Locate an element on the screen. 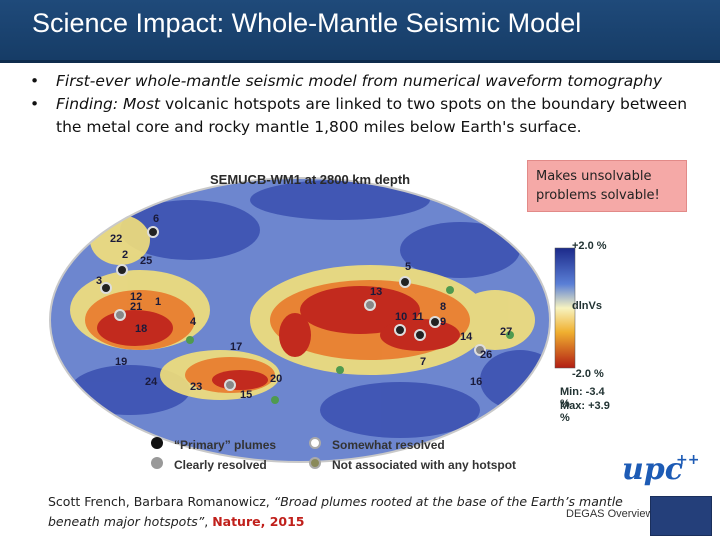 The width and height of the screenshot is (720, 540). legend-clearly-label: Clearly resolved is located at coordinates (220, 465).